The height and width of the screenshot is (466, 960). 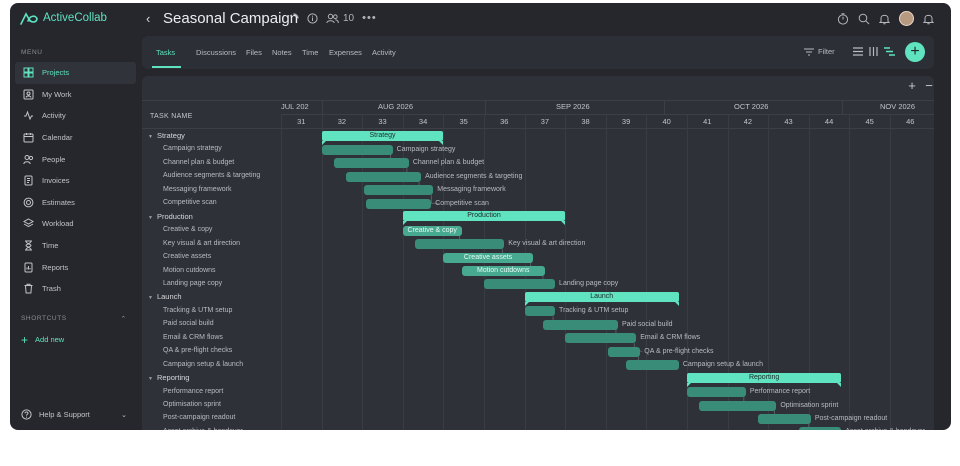 What do you see at coordinates (873, 51) in the screenshot?
I see `column-view-icon` at bounding box center [873, 51].